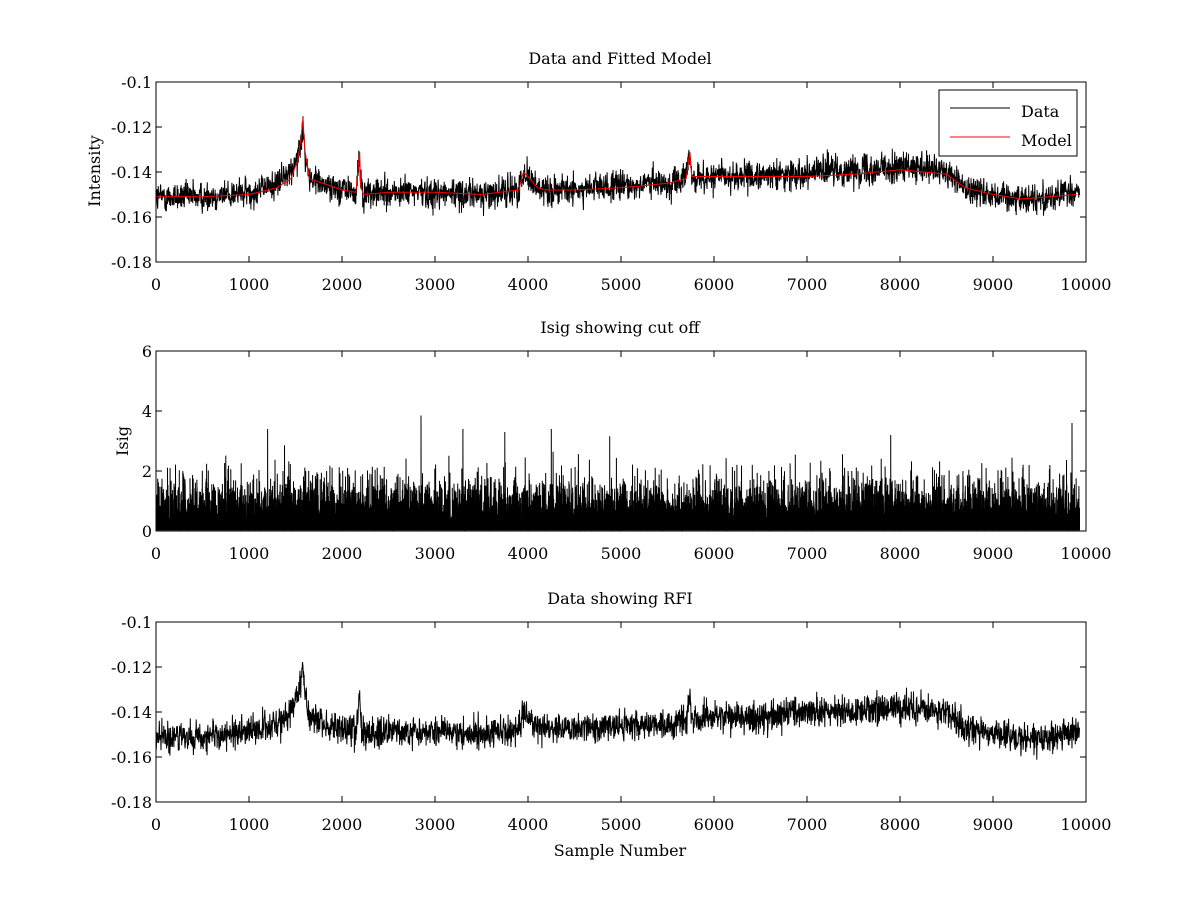 The image size is (1200, 900). What do you see at coordinates (122, 441) in the screenshot?
I see `panel-2-ylabel: Isig` at bounding box center [122, 441].